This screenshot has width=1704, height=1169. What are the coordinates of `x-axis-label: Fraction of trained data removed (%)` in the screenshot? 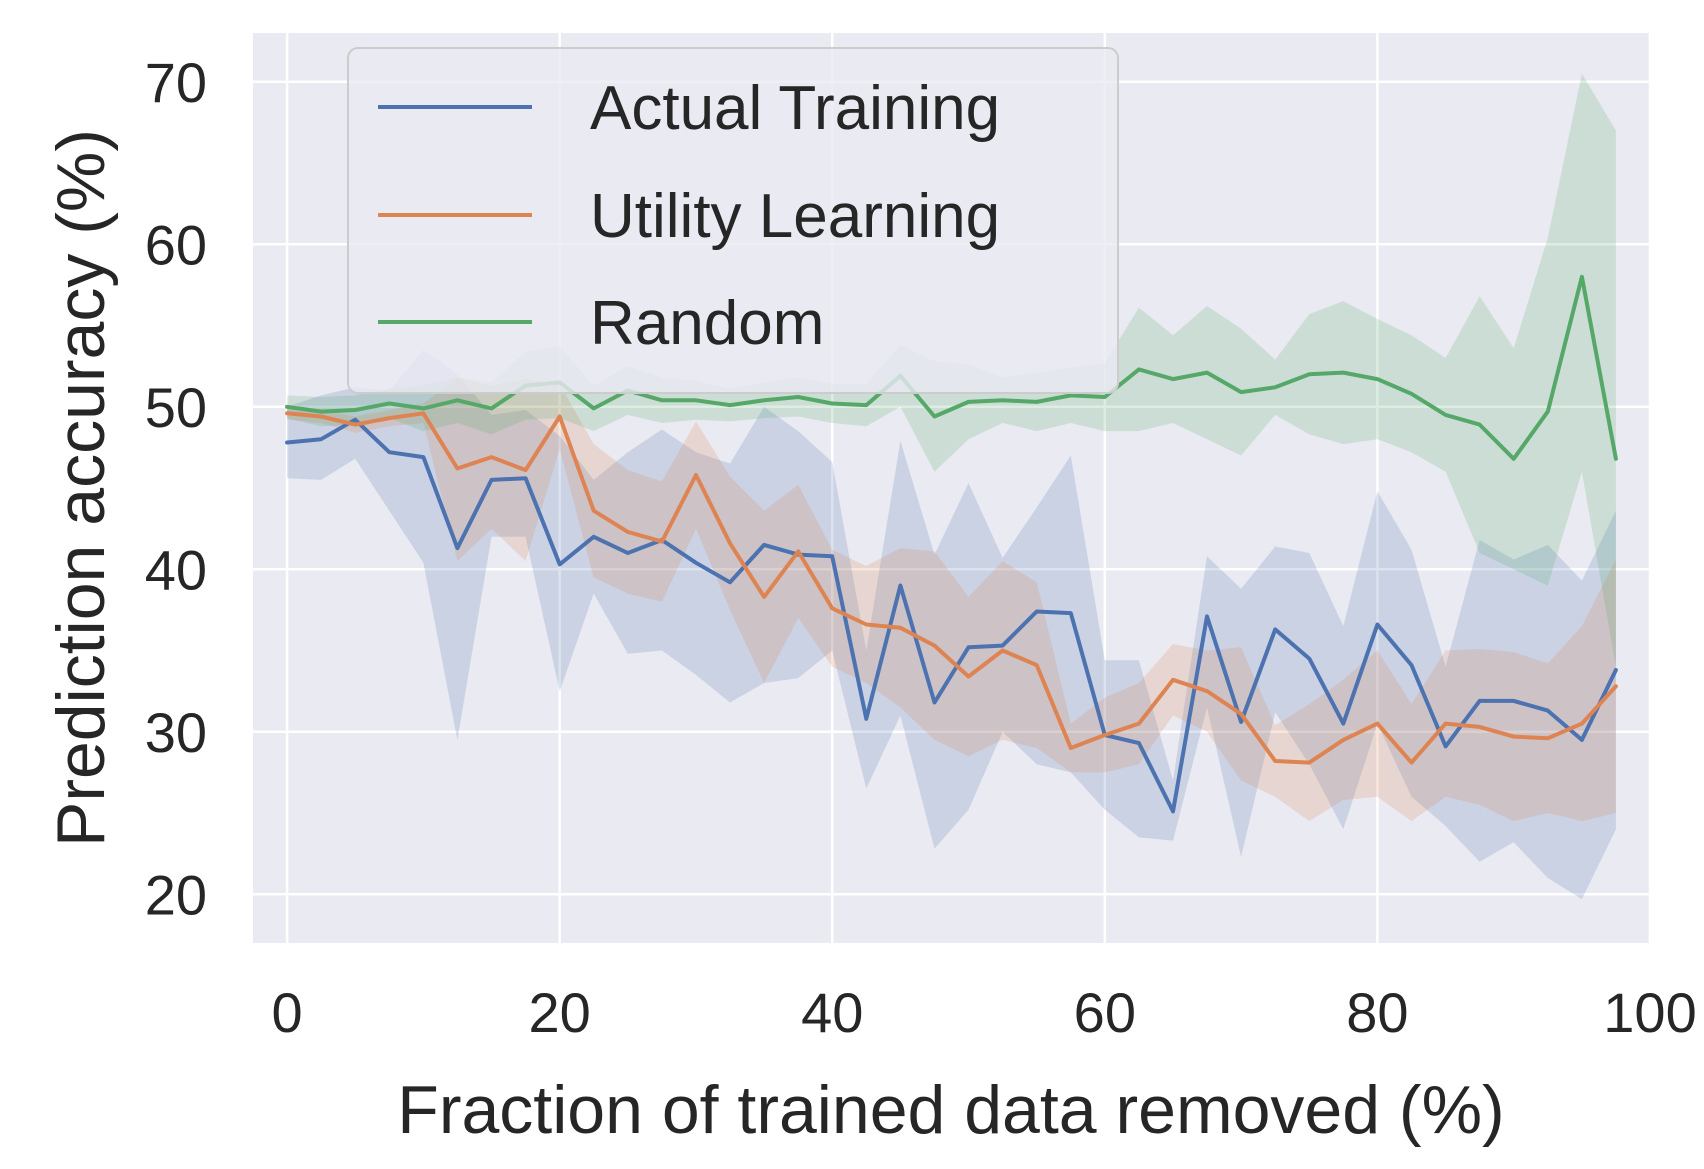 It's located at (950, 1110).